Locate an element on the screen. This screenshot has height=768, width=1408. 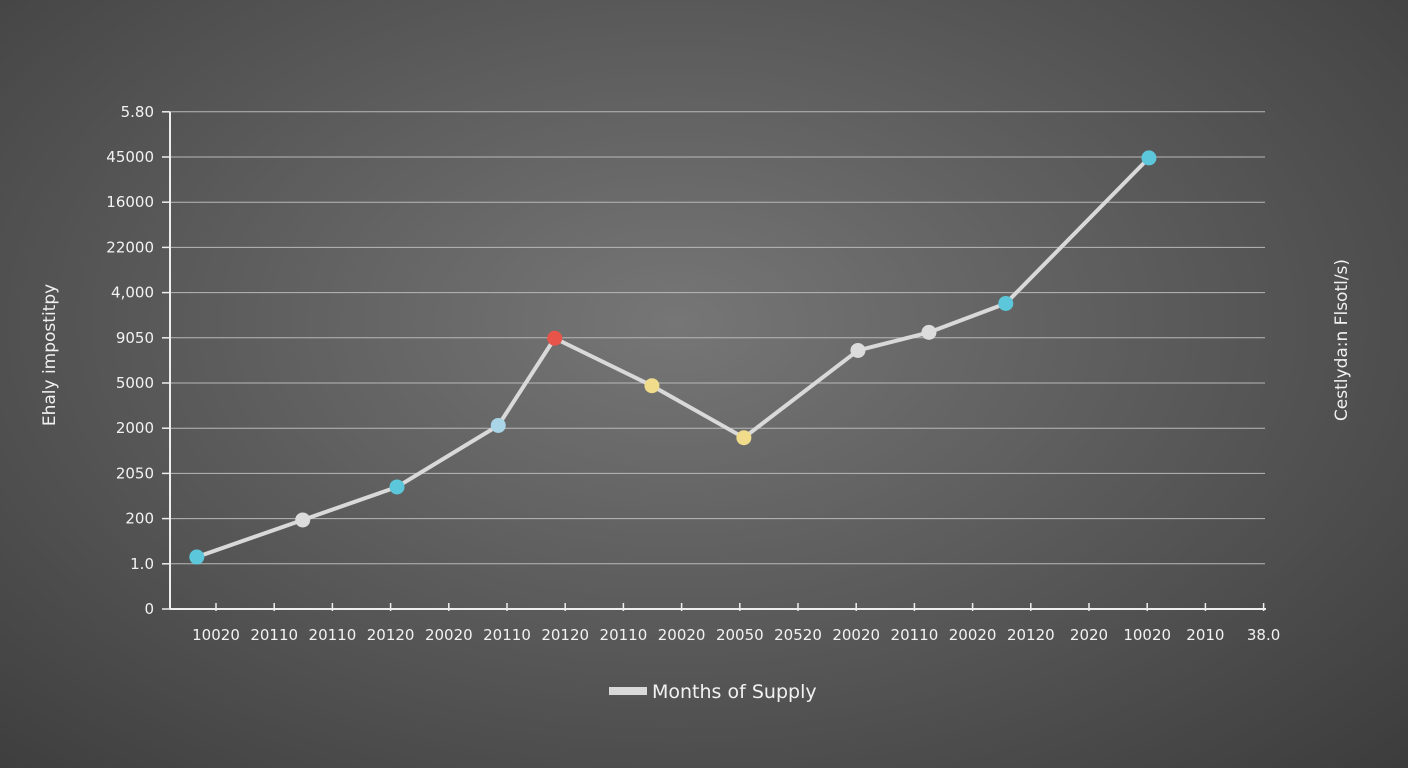
legend-swatch is located at coordinates (628, 691).